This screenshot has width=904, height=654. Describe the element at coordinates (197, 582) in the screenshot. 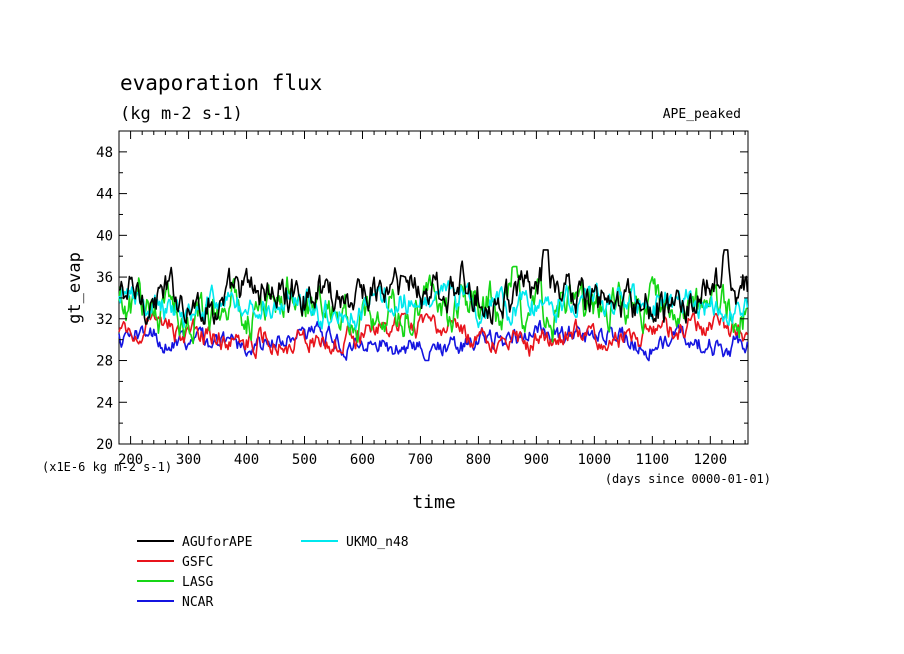

I see `legend-label-lasg: LASG` at that location.